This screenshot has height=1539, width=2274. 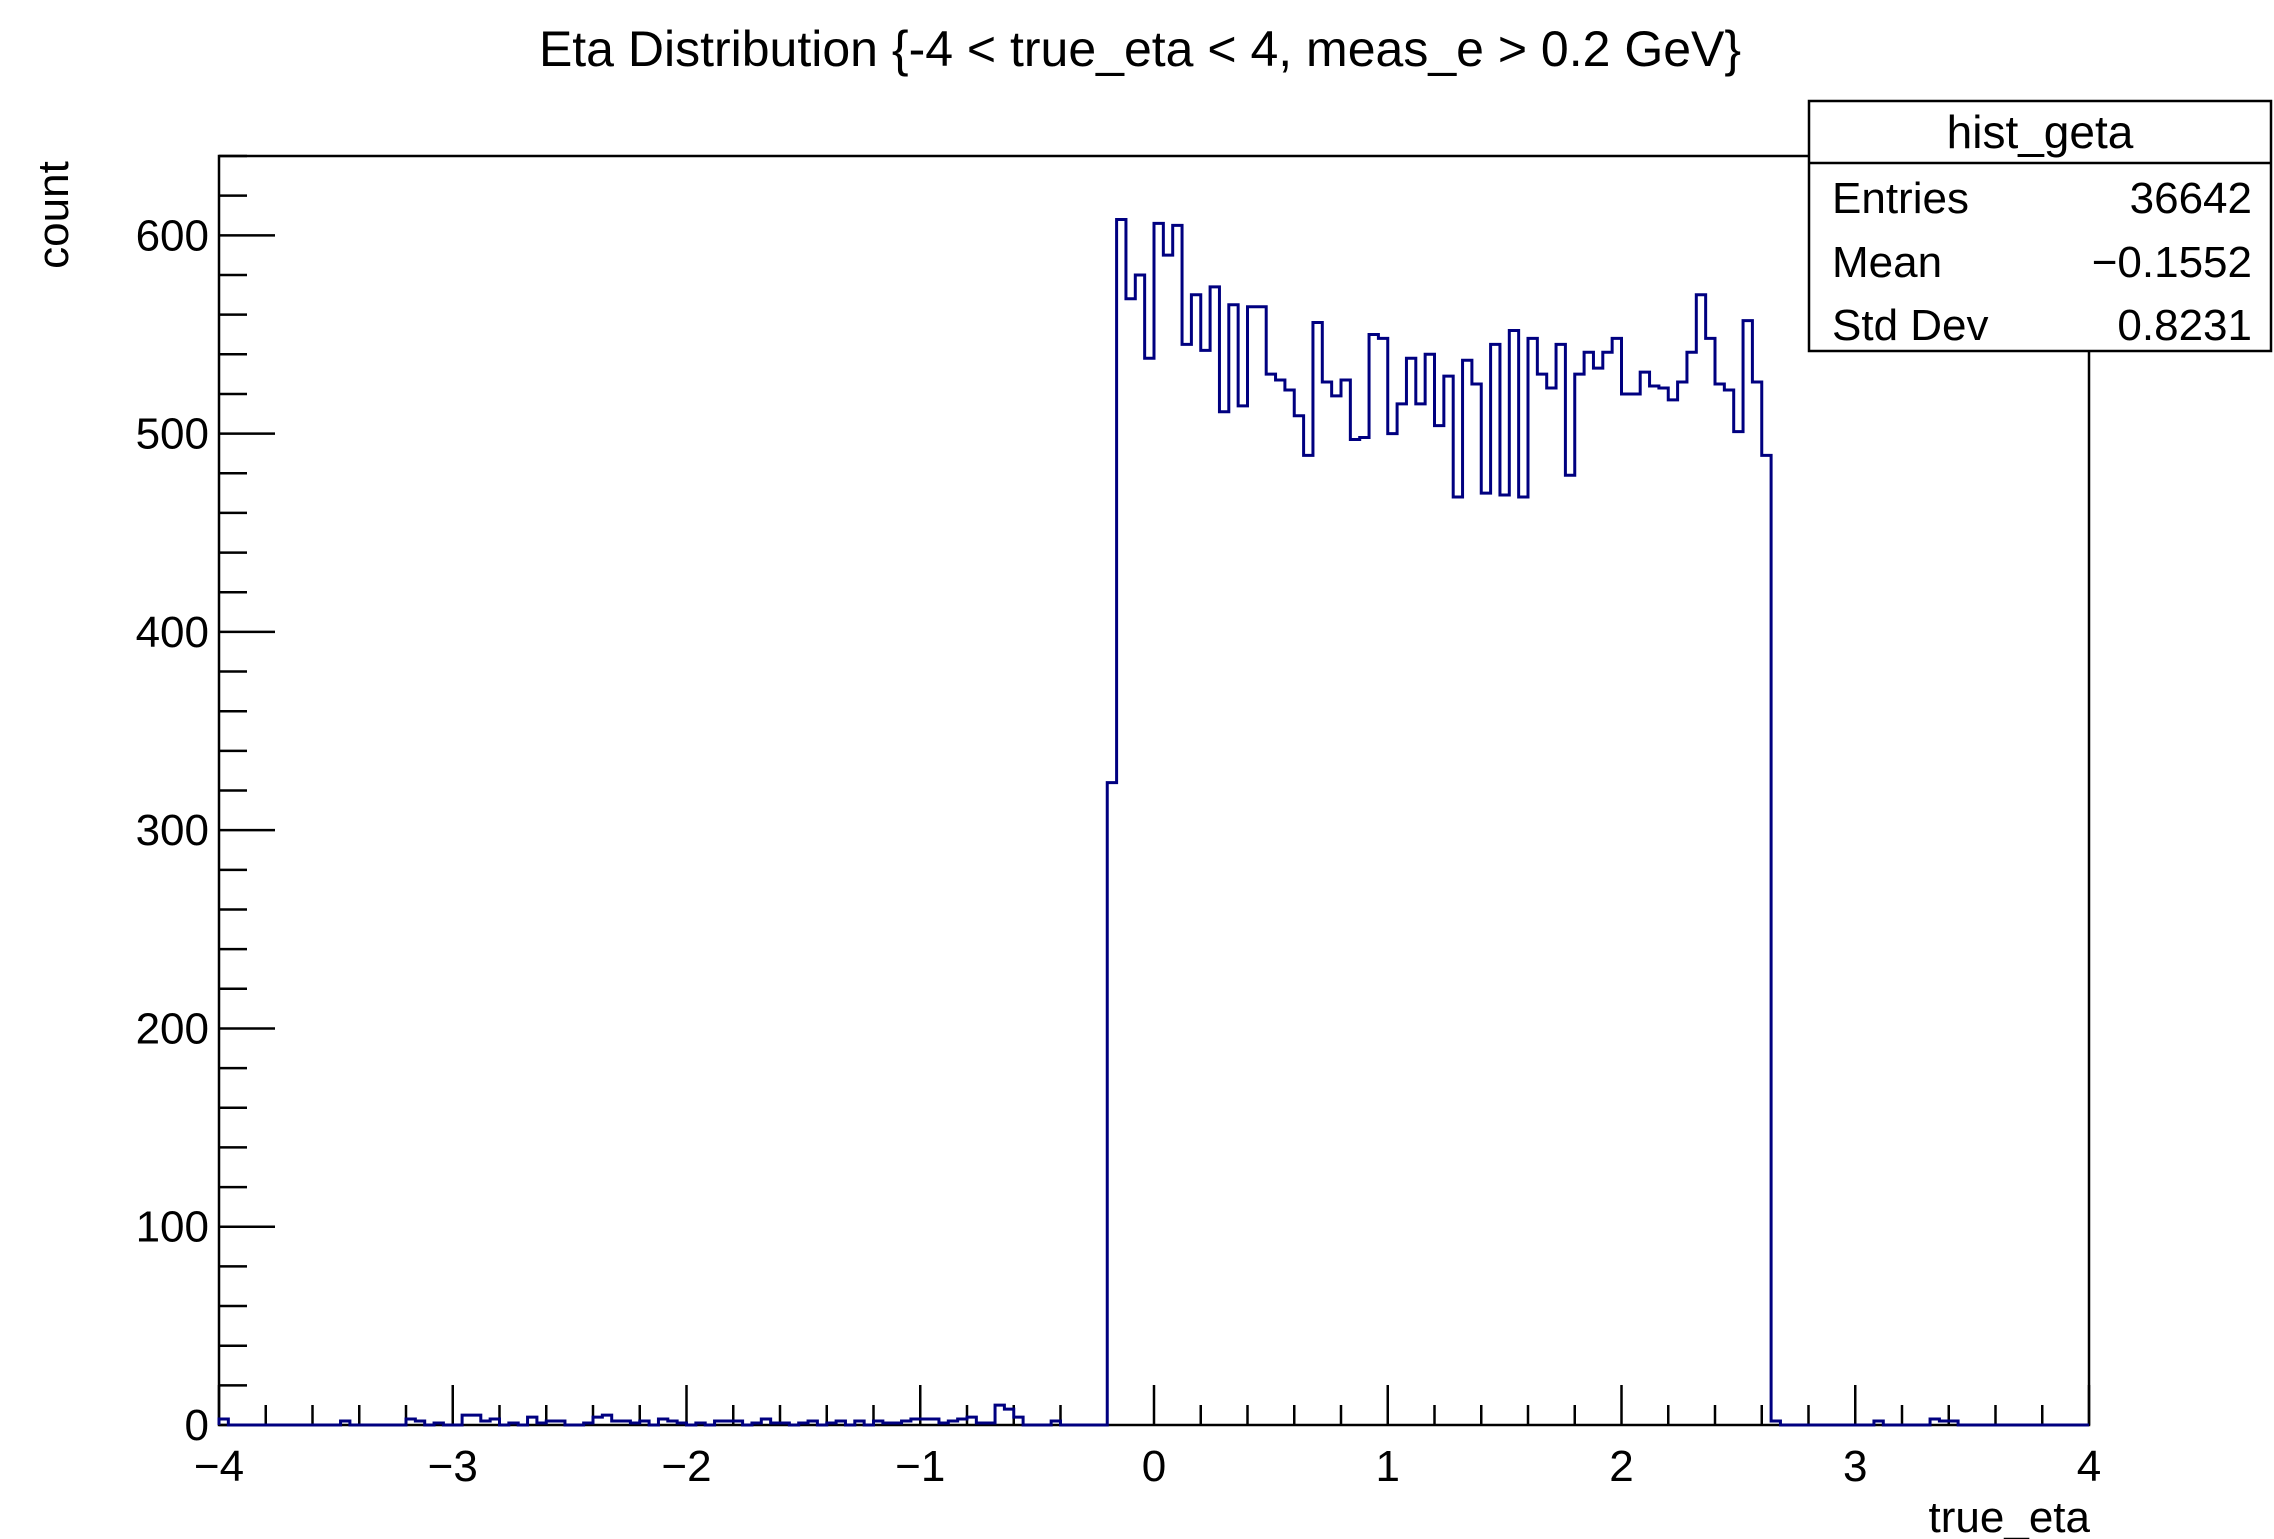 What do you see at coordinates (247, 790) in the screenshot?
I see `y-axis-ticks` at bounding box center [247, 790].